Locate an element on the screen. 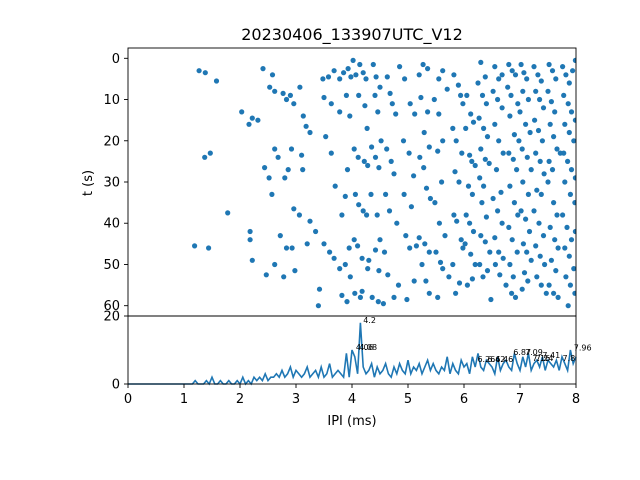 This screenshot has width=640, height=480. peak-label: 7.09 is located at coordinates (534, 352).